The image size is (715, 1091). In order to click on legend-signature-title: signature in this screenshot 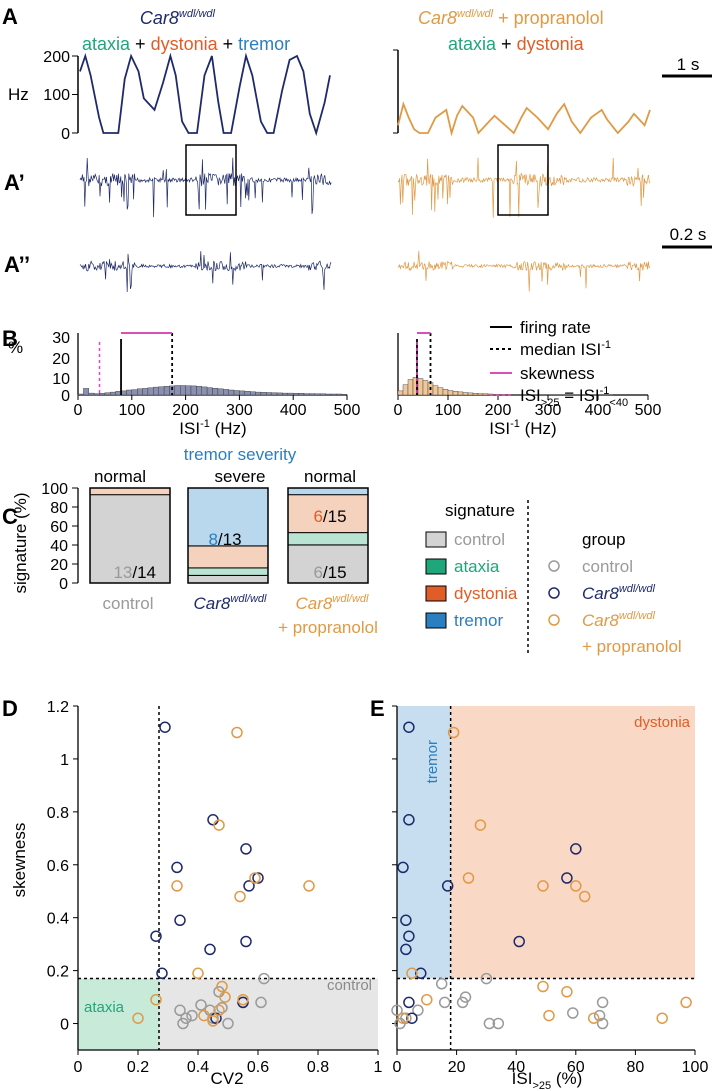, I will do `click(480, 510)`.